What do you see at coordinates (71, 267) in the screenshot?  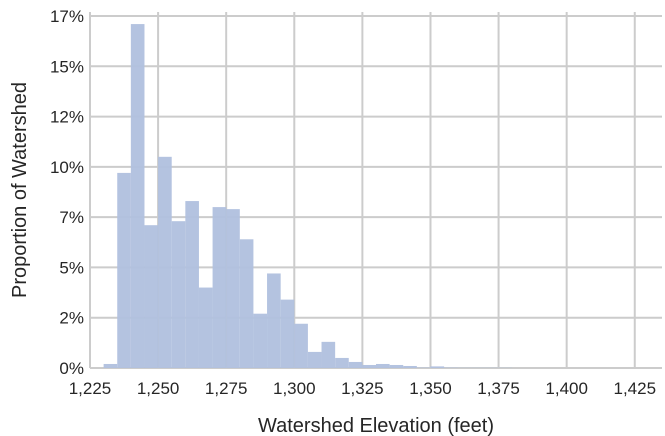 I see `y-tick-label: 5%` at bounding box center [71, 267].